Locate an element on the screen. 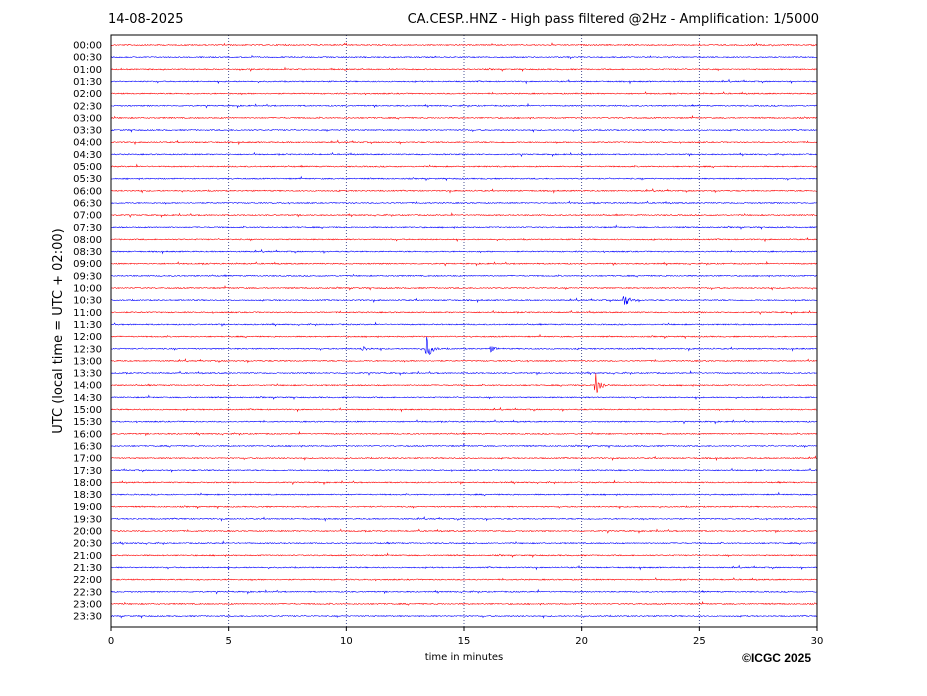  row-label: 17:00 is located at coordinates (87, 459).